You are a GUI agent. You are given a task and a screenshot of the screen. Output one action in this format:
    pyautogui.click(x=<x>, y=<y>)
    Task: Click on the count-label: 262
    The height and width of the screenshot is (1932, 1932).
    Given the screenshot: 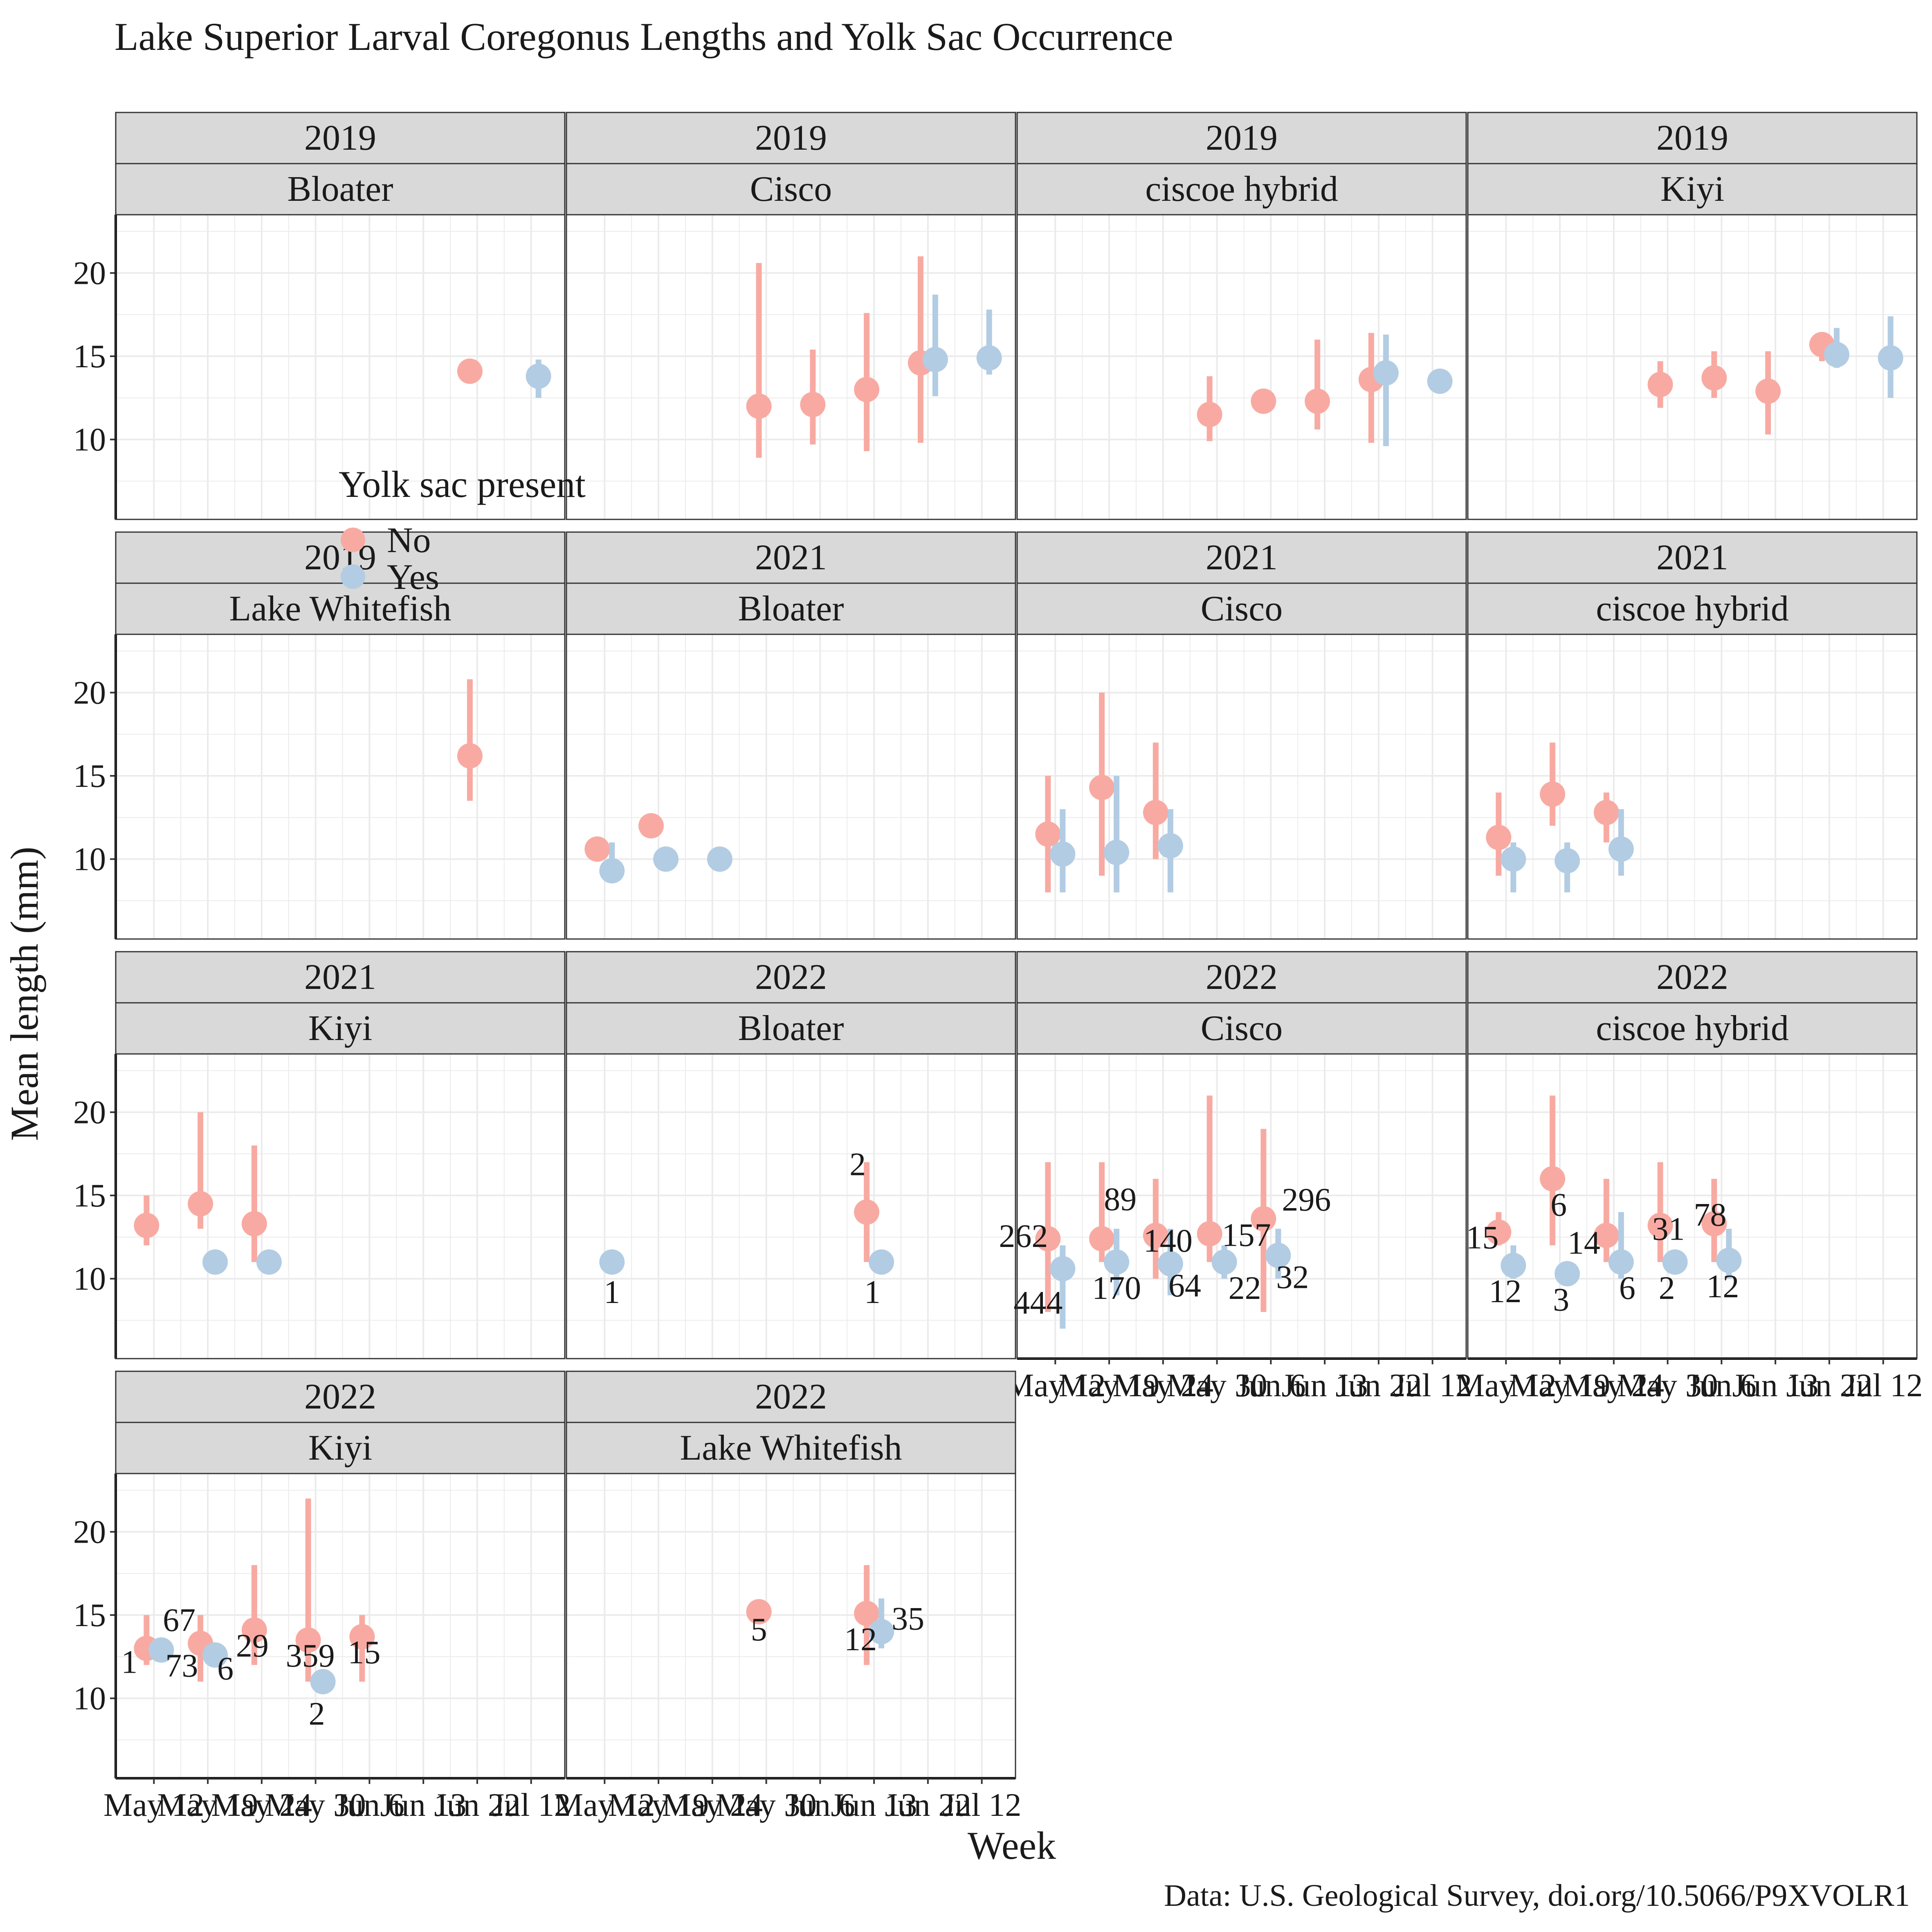 What is the action you would take?
    pyautogui.click(x=1023, y=1236)
    